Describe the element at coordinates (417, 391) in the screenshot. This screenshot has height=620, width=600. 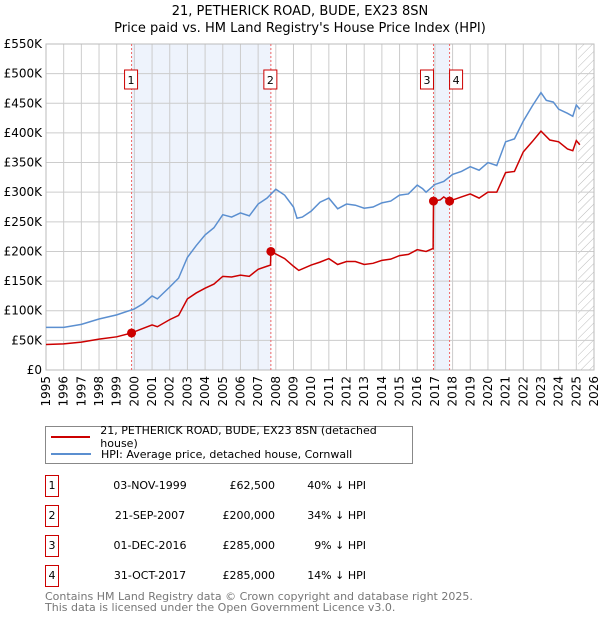
I see `x-tick-label: 2016` at that location.